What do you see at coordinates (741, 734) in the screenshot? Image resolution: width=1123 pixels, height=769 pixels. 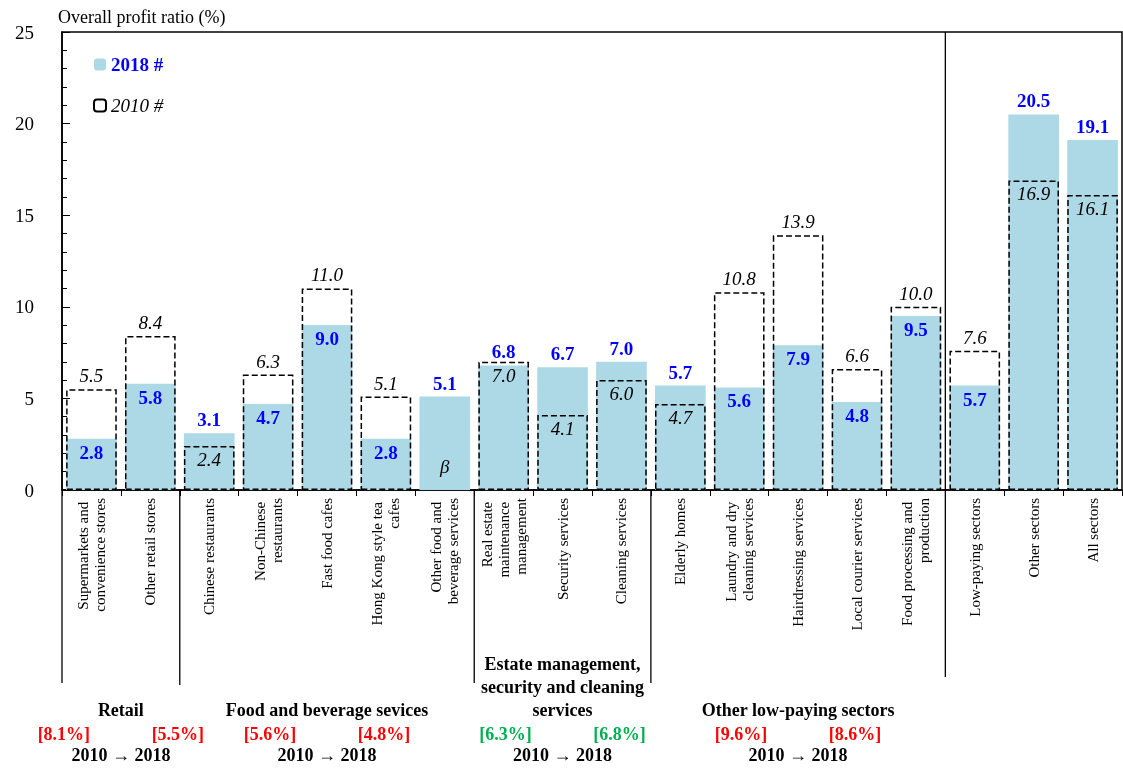 I see `text: [9.6%]` at bounding box center [741, 734].